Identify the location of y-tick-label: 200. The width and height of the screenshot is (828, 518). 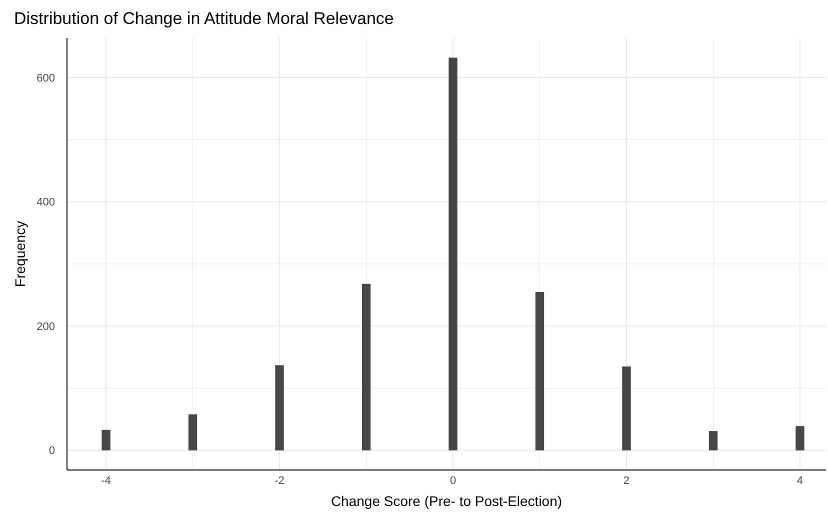
(45, 326).